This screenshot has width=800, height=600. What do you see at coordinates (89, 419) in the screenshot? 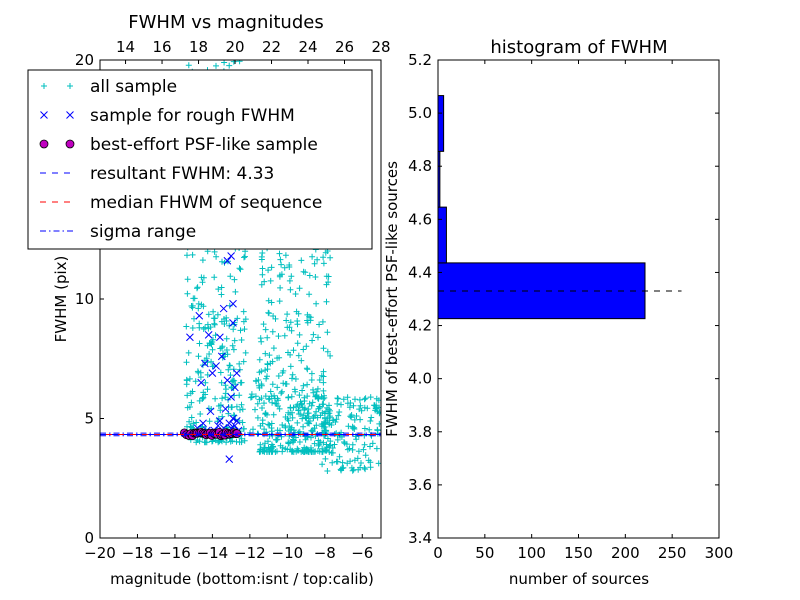
I see `y-tick-label: 5` at bounding box center [89, 419].